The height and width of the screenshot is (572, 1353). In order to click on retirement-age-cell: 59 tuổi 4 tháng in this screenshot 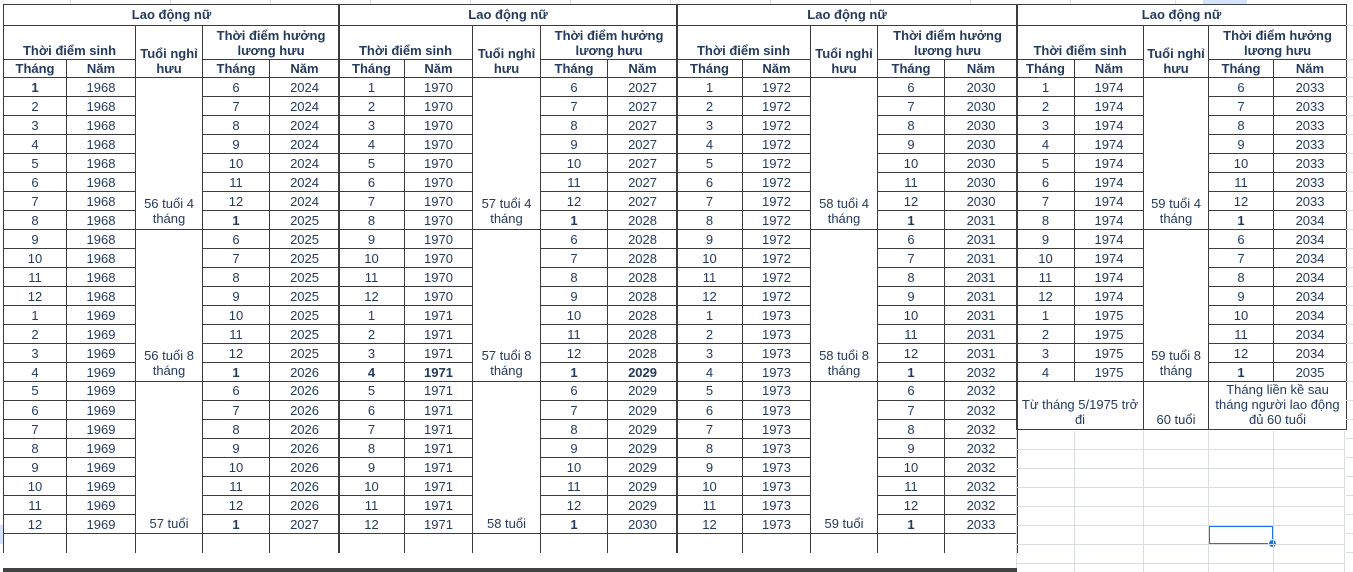, I will do `click(1176, 153)`.